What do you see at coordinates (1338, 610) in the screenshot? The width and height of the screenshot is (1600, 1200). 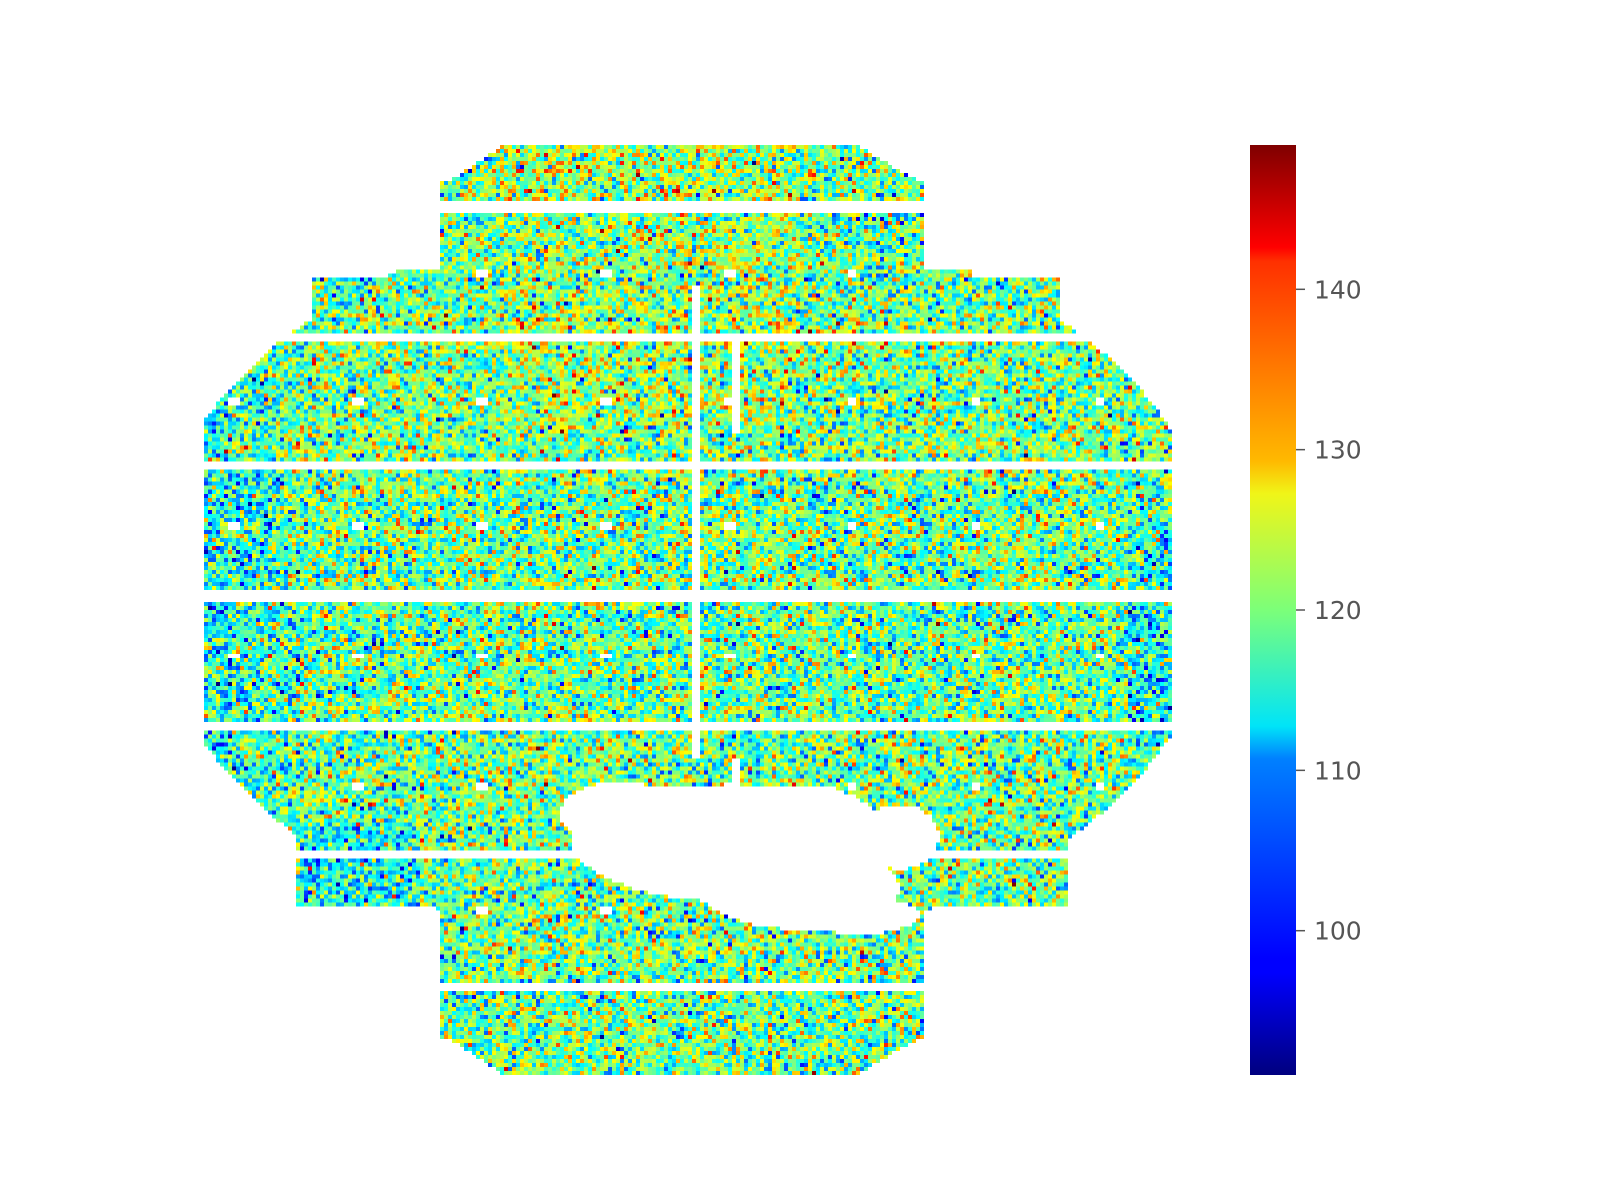 I see `colorbar-tick-label: 120` at bounding box center [1338, 610].